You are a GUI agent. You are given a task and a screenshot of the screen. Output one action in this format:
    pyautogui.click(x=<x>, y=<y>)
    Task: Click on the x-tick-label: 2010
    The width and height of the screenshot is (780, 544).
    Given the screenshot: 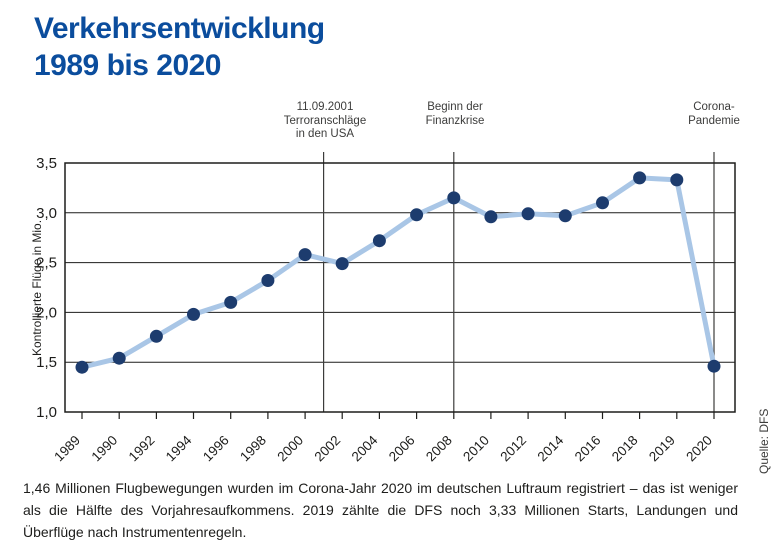 What is the action you would take?
    pyautogui.click(x=476, y=449)
    